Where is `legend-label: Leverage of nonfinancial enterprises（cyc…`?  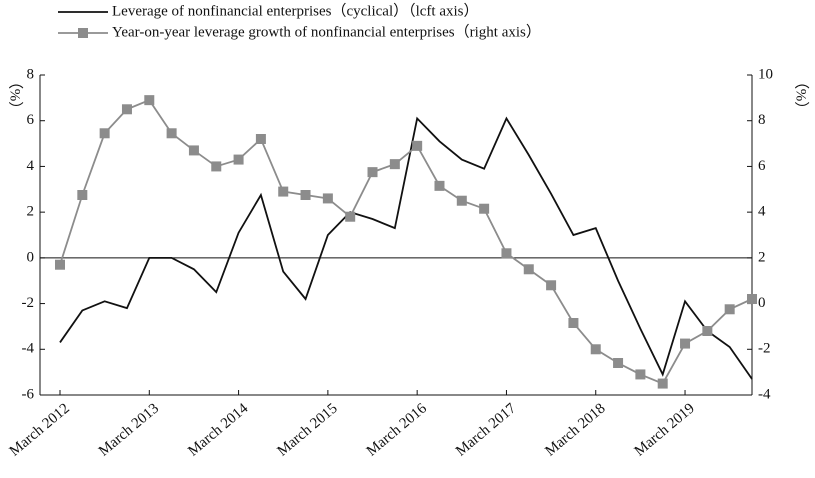
legend-label: Leverage of nonfinancial enterprises（cyc… is located at coordinates (295, 10).